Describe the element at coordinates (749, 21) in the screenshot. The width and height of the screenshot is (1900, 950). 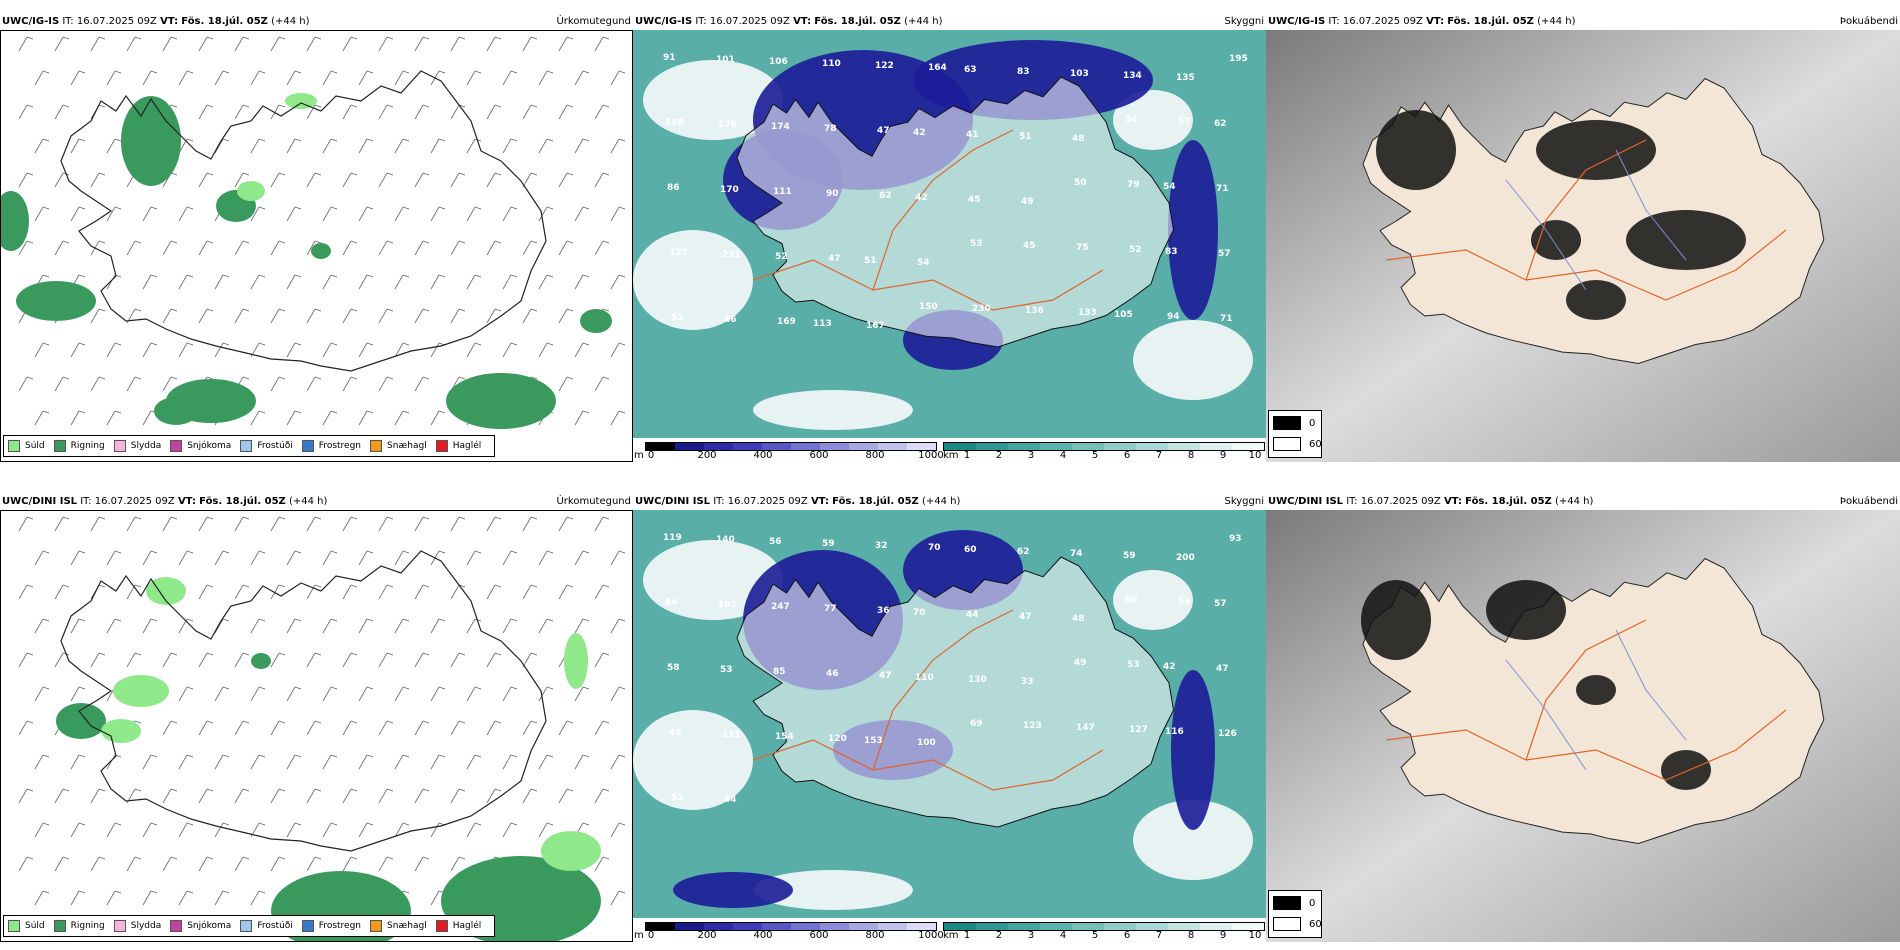
I see `init-time: 16.07.2025 09Z` at that location.